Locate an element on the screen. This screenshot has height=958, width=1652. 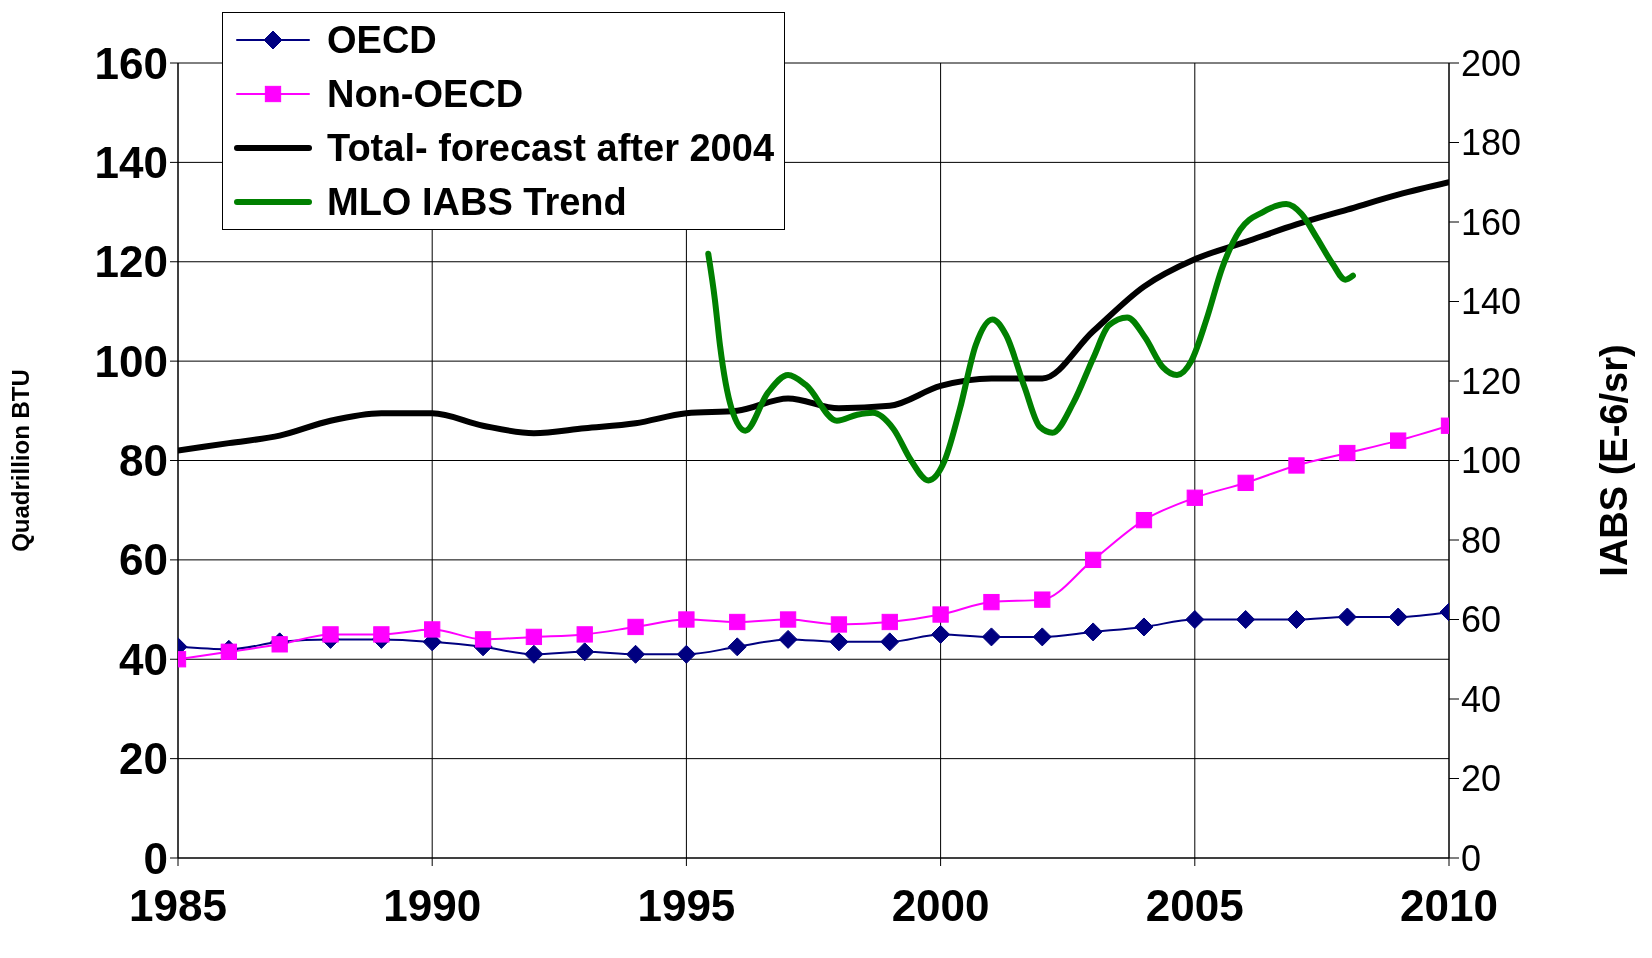
x-tick-label: 2010 is located at coordinates (1449, 906).